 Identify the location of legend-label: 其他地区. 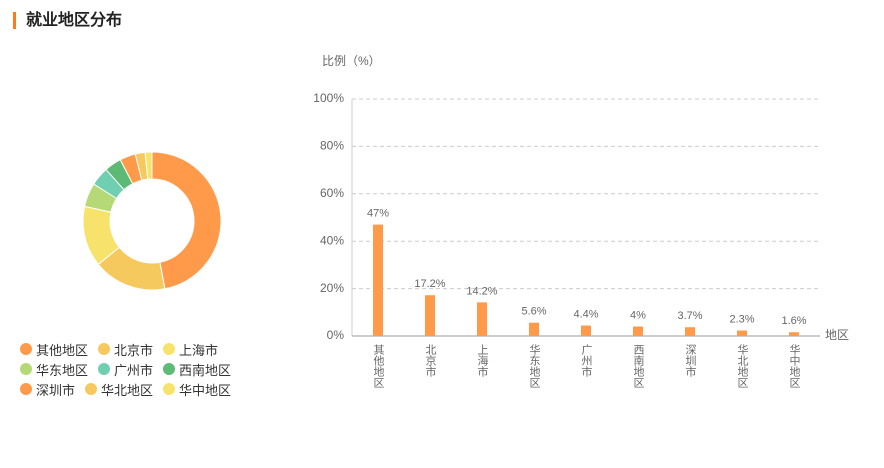
(62, 350).